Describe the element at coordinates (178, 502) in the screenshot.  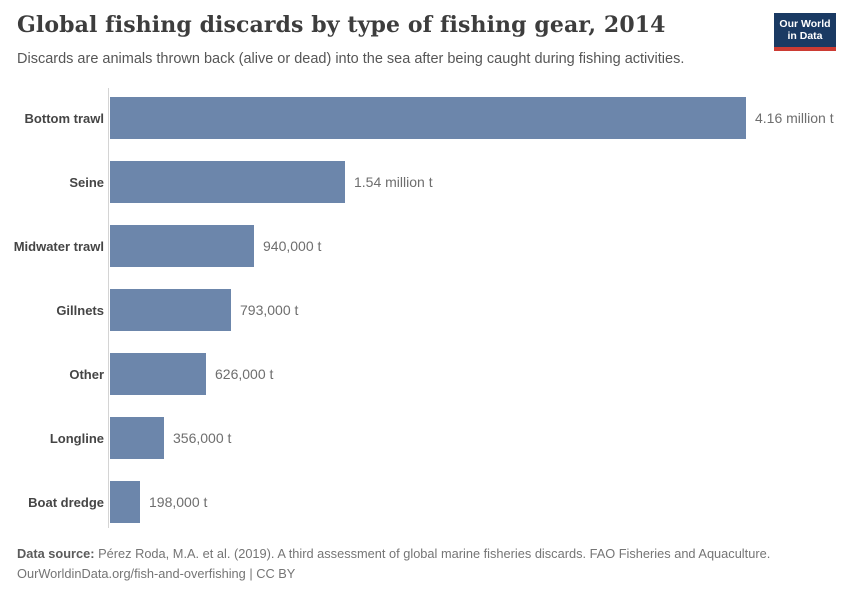
I see `value-label: 198,000 t` at that location.